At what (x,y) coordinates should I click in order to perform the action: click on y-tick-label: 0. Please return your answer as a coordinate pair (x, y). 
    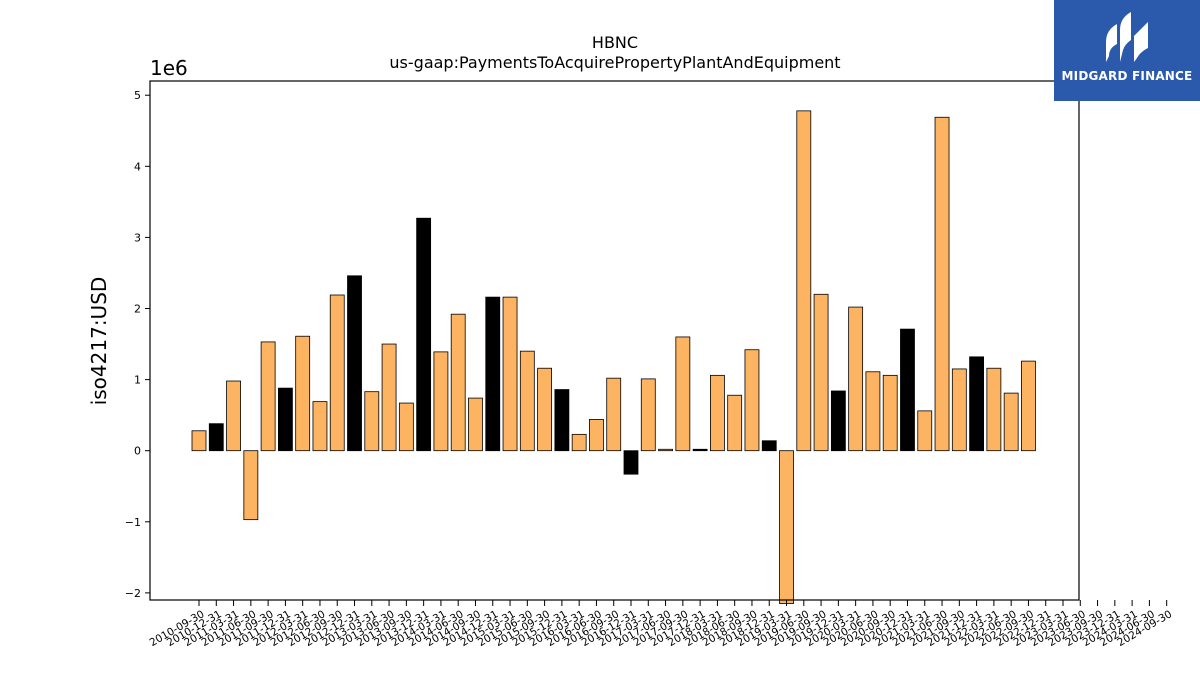
    Looking at the image, I should click on (137, 451).